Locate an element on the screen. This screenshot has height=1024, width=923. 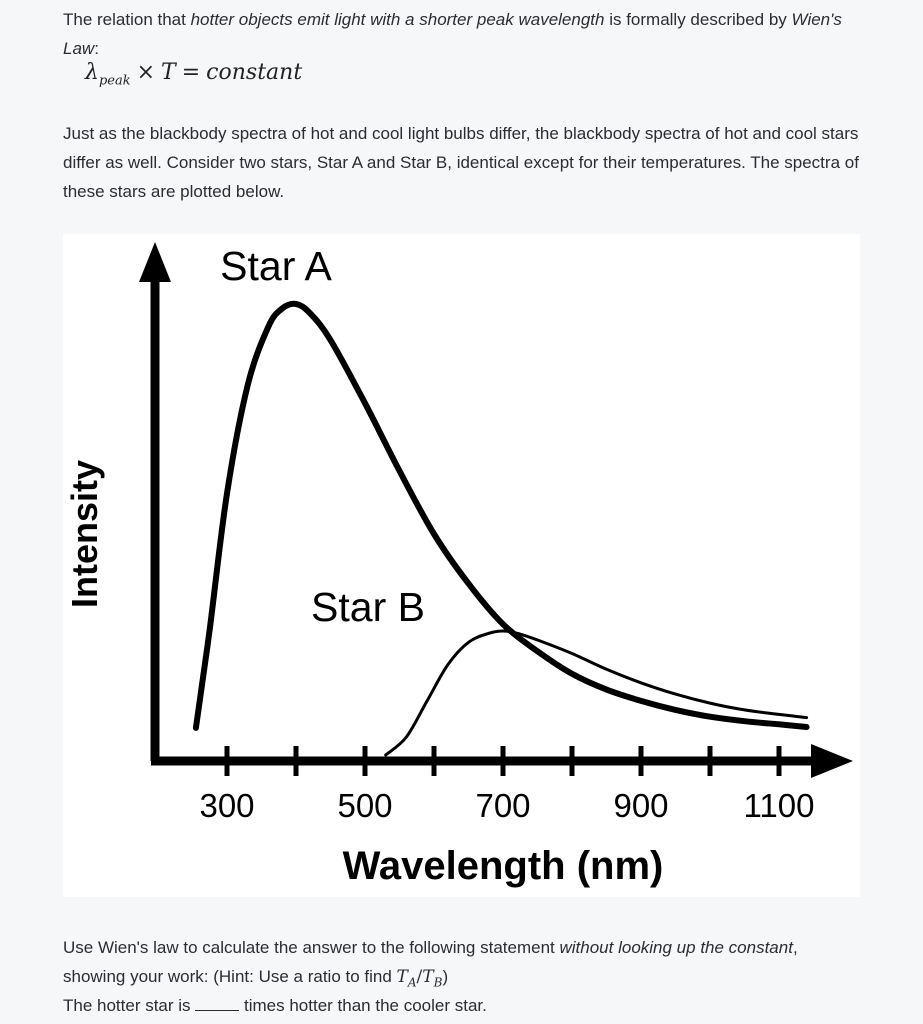
x-tick-label: 300 is located at coordinates (226, 805).